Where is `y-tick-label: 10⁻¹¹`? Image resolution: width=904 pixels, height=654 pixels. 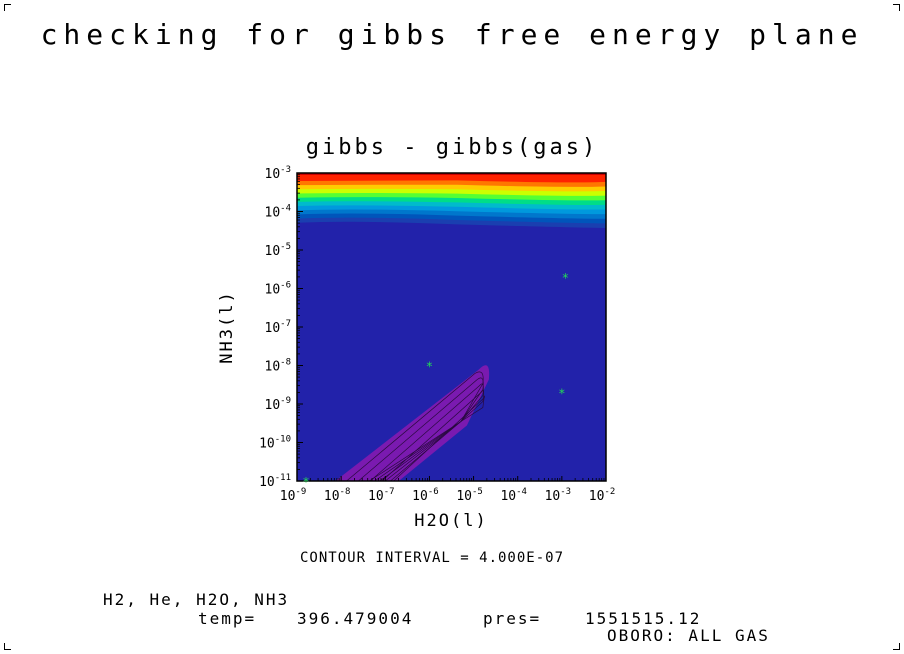 y-tick-label: 10⁻¹¹ is located at coordinates (275, 481).